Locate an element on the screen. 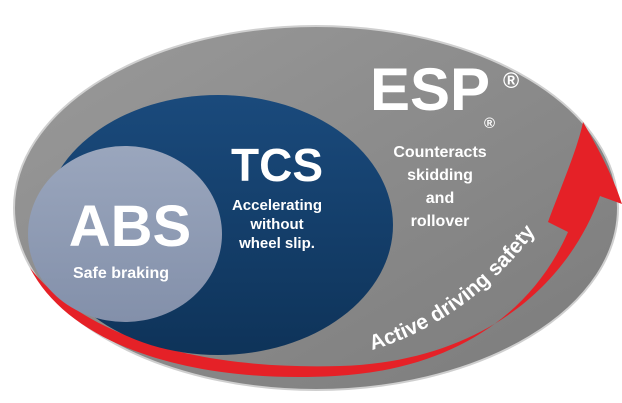 The width and height of the screenshot is (622, 403). abs-ellipse is located at coordinates (125, 234).